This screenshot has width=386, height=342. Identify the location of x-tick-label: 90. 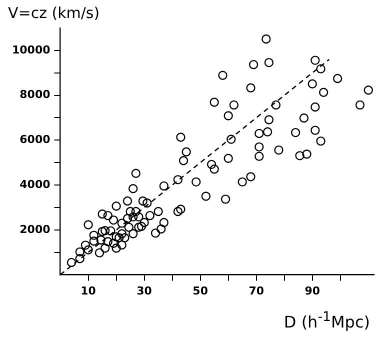
(312, 291).